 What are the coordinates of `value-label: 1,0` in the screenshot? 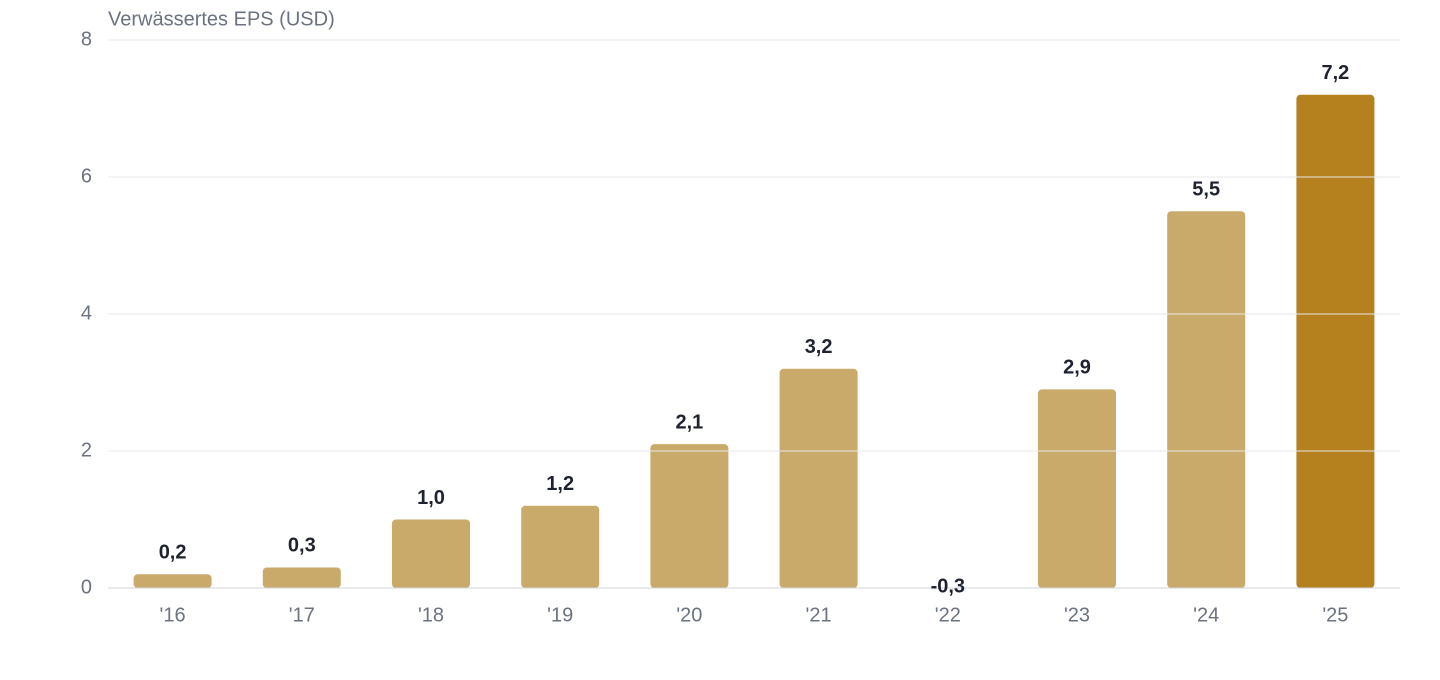 It's located at (431, 498).